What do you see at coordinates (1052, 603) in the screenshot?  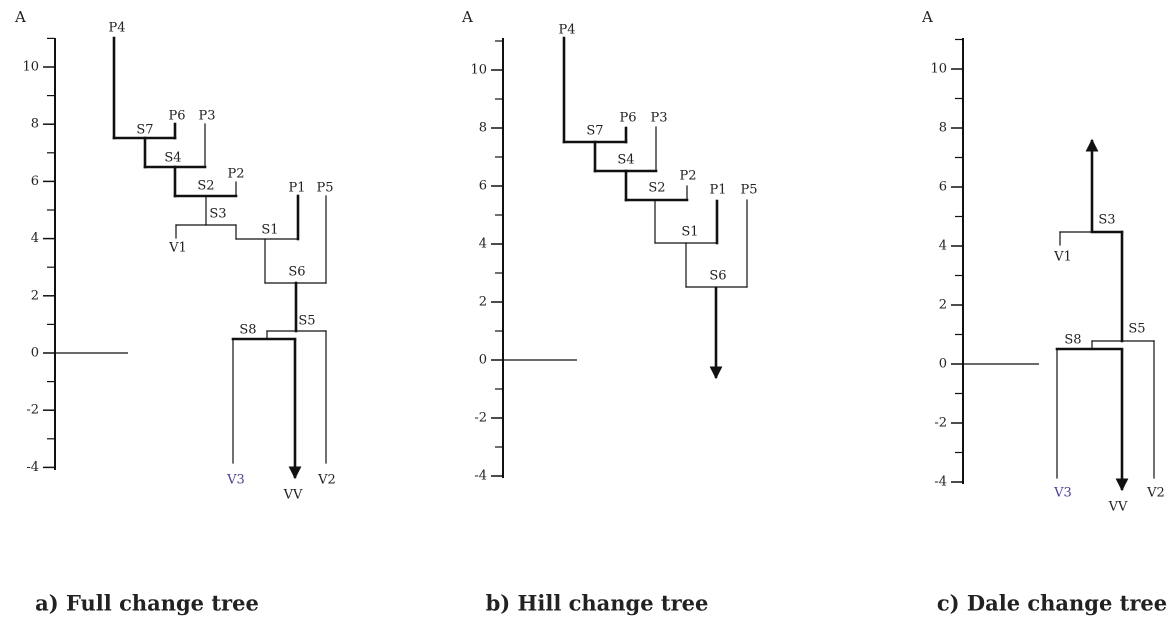 I see `caption: c) Dale change tree` at bounding box center [1052, 603].